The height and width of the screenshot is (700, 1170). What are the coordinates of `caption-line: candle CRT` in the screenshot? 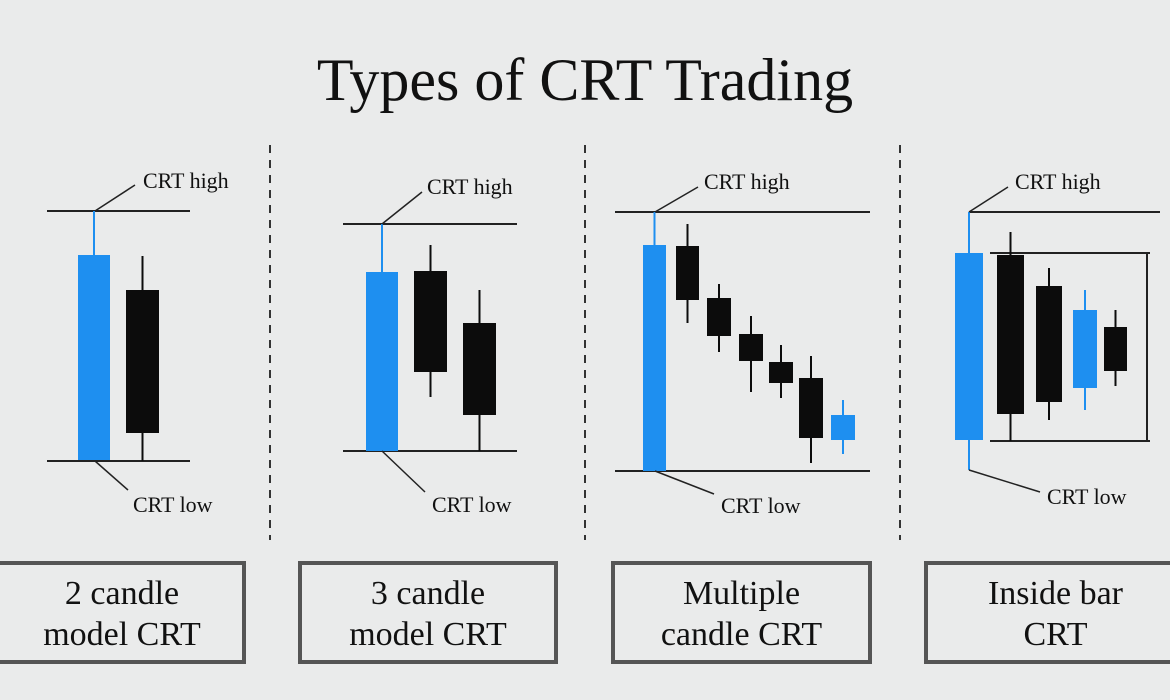 It's located at (742, 634).